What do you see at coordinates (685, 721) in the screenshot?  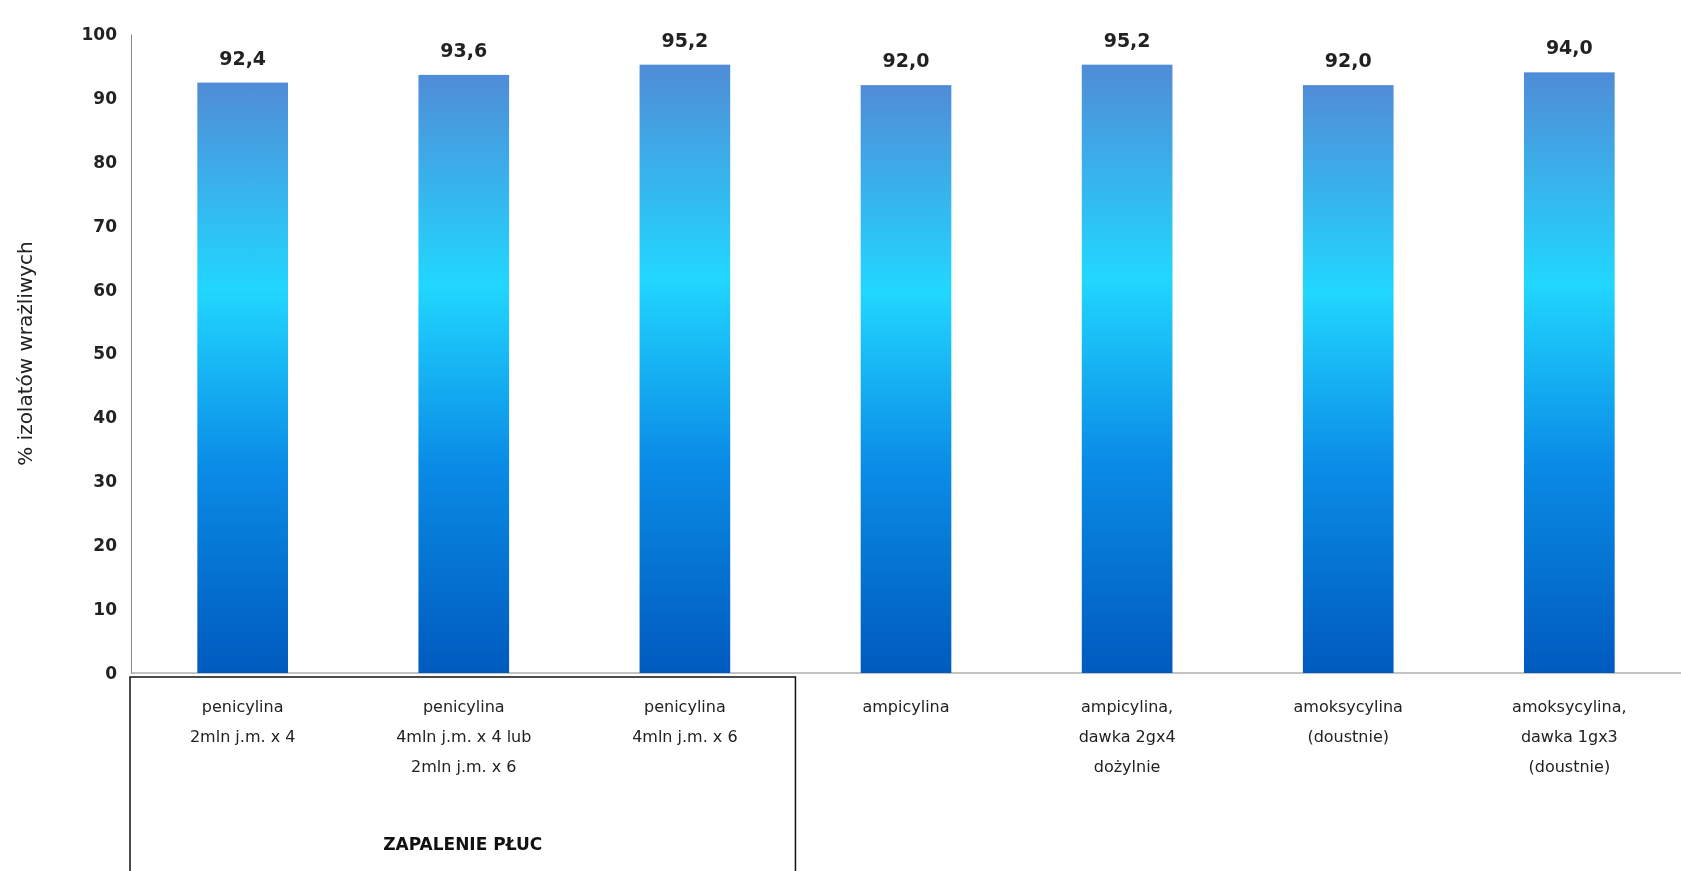 I see `x-tick-label: penicylina 4mln j.m. x 6` at bounding box center [685, 721].